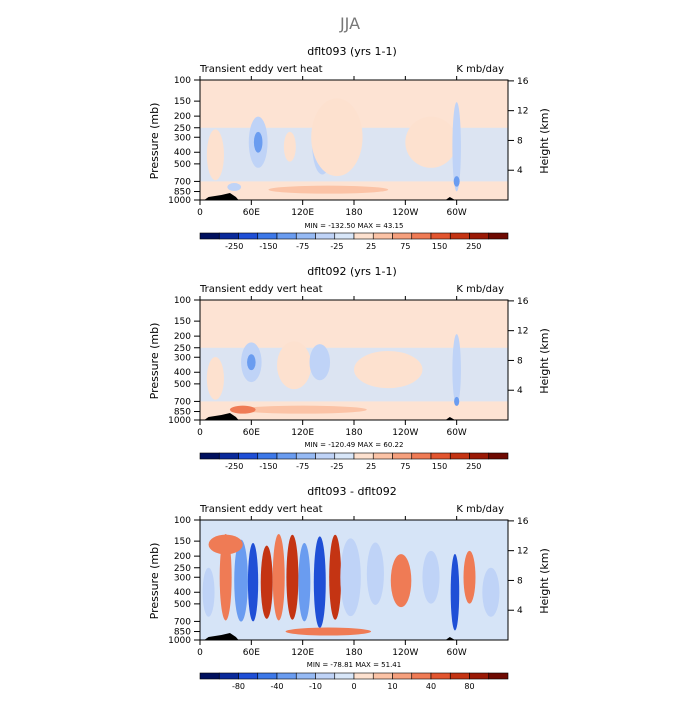 This screenshot has height=704, width=700. I want to click on colorbar-label: 150, so click(439, 246).